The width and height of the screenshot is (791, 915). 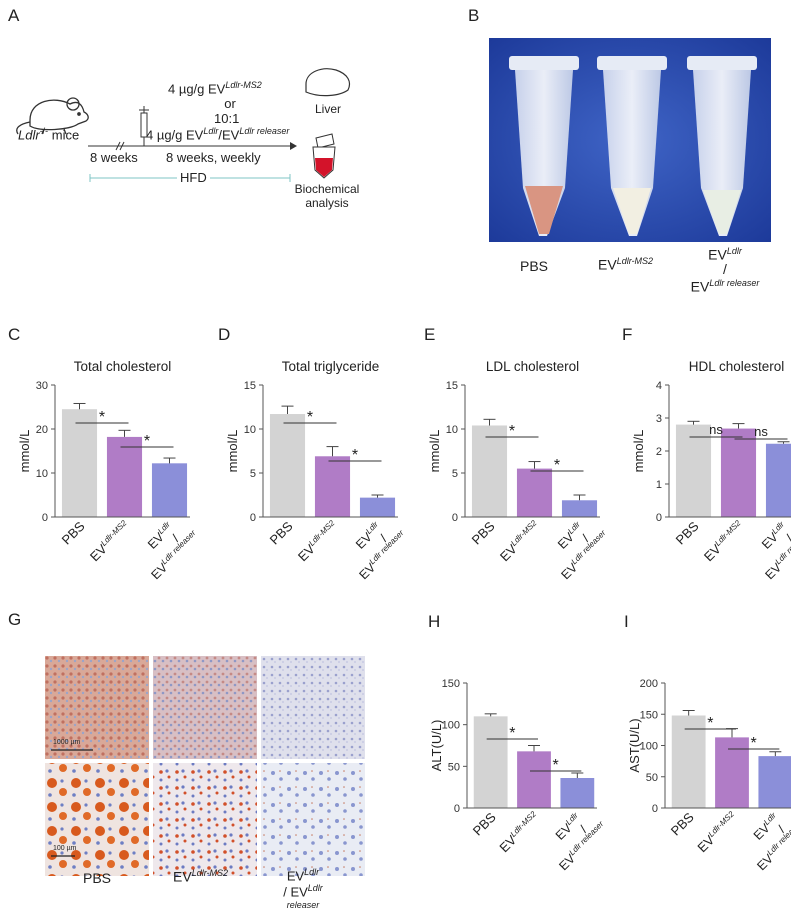 I want to click on panel-label-f: F, so click(x=627, y=334).